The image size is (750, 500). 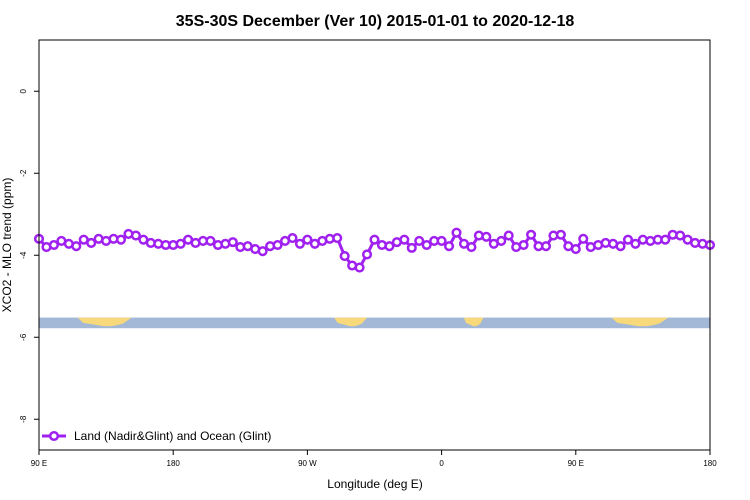 I want to click on x-axis: 90 E 180 90 W 0 90 E 180, so click(x=374, y=459).